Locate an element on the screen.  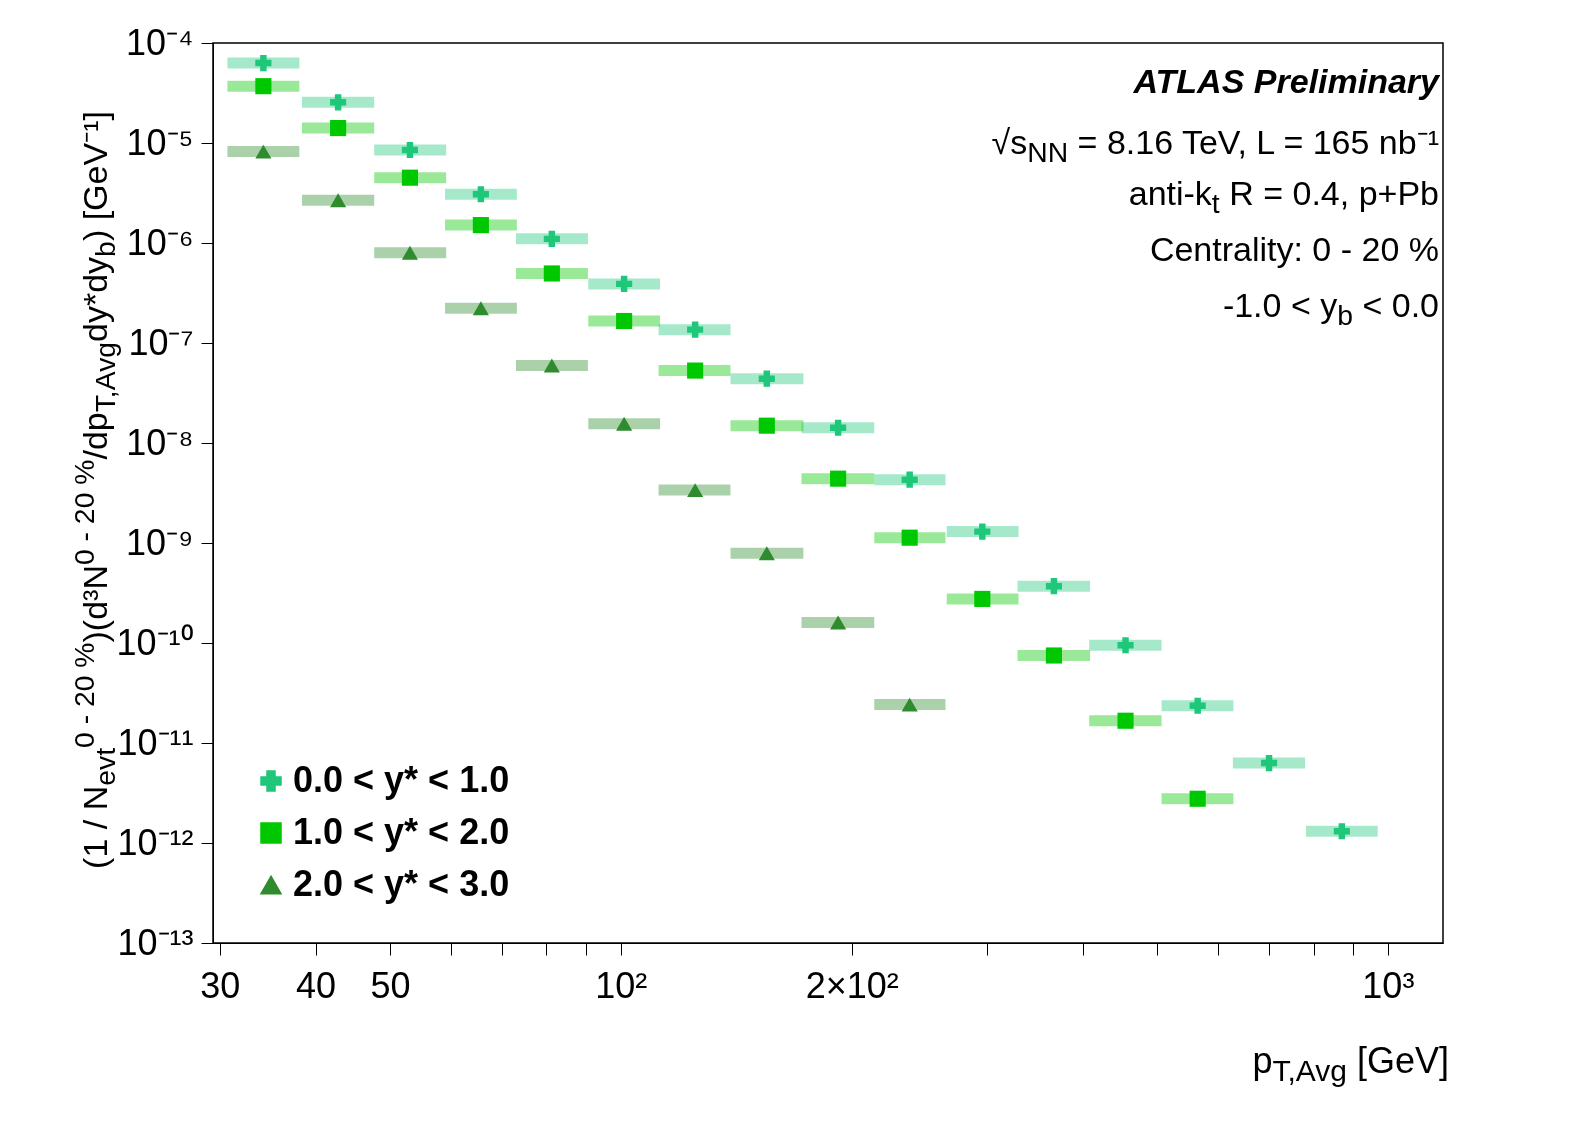
x-axis-title: p$_{T,Avg}$ [GeV] is located at coordinates (1350, 1064).